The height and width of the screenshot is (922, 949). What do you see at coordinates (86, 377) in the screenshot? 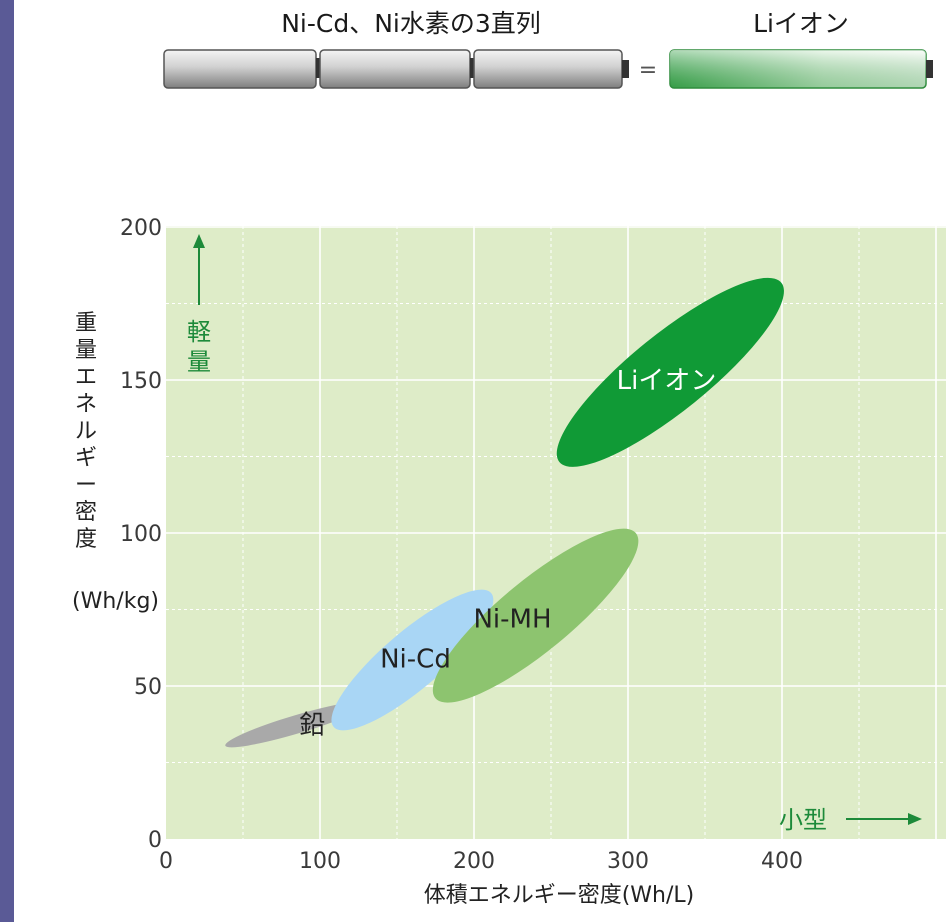
I see `y-axis-label-char: エ` at bounding box center [86, 377].